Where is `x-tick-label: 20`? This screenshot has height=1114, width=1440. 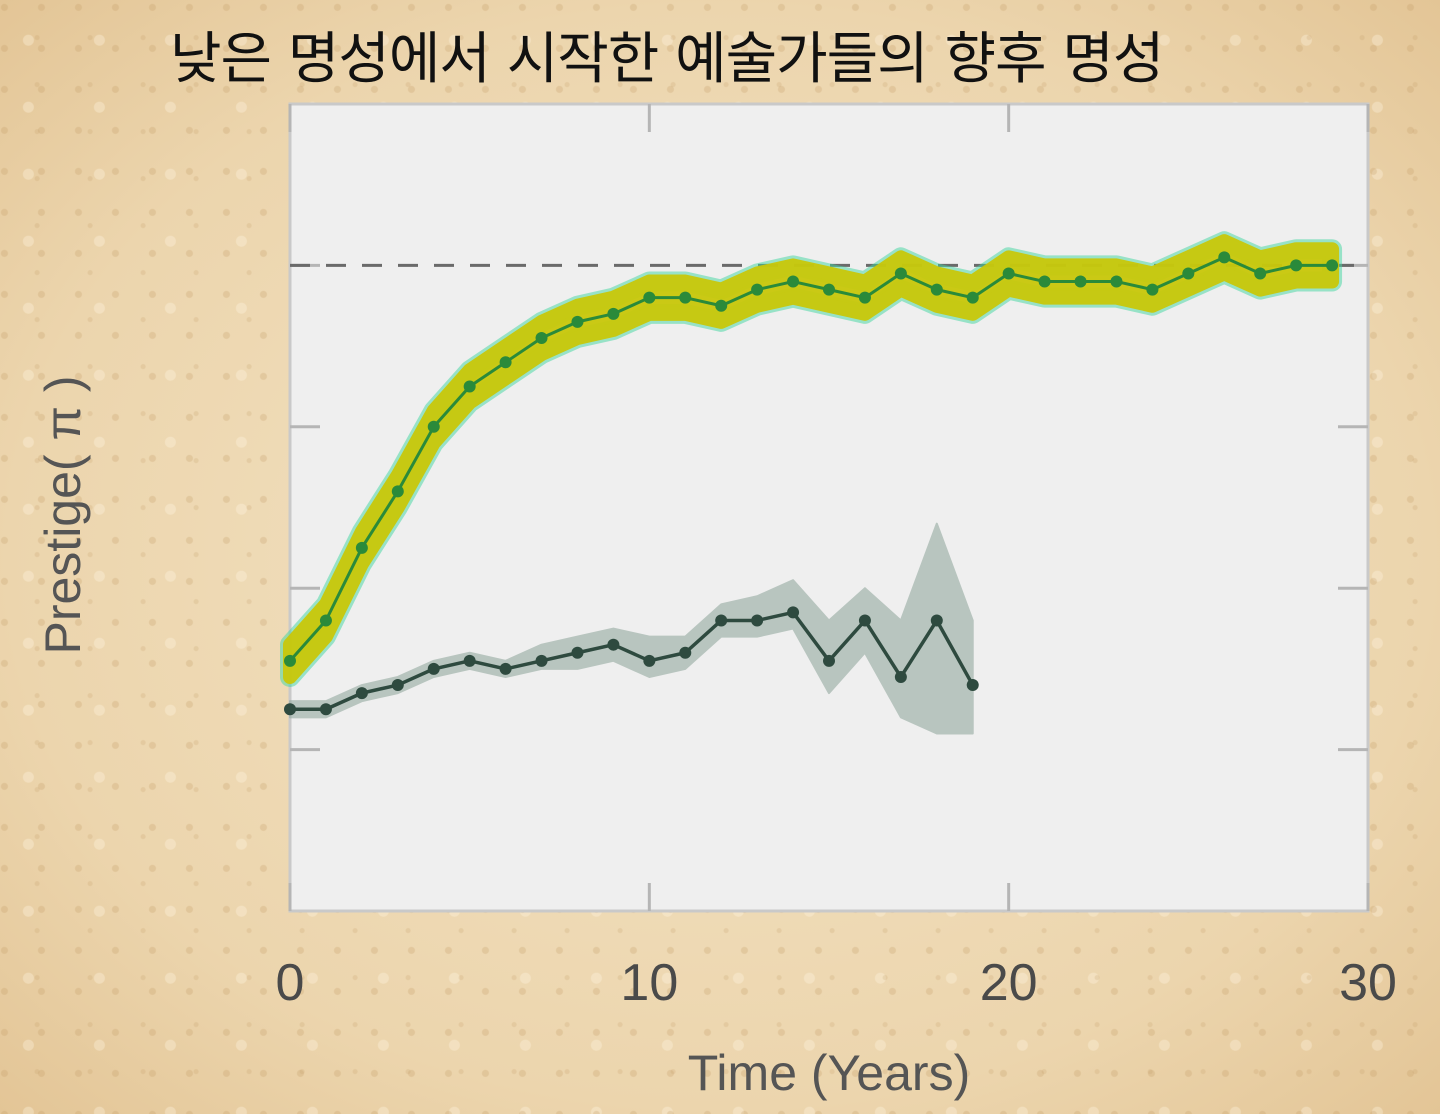
x-tick-label: 20 is located at coordinates (1009, 983).